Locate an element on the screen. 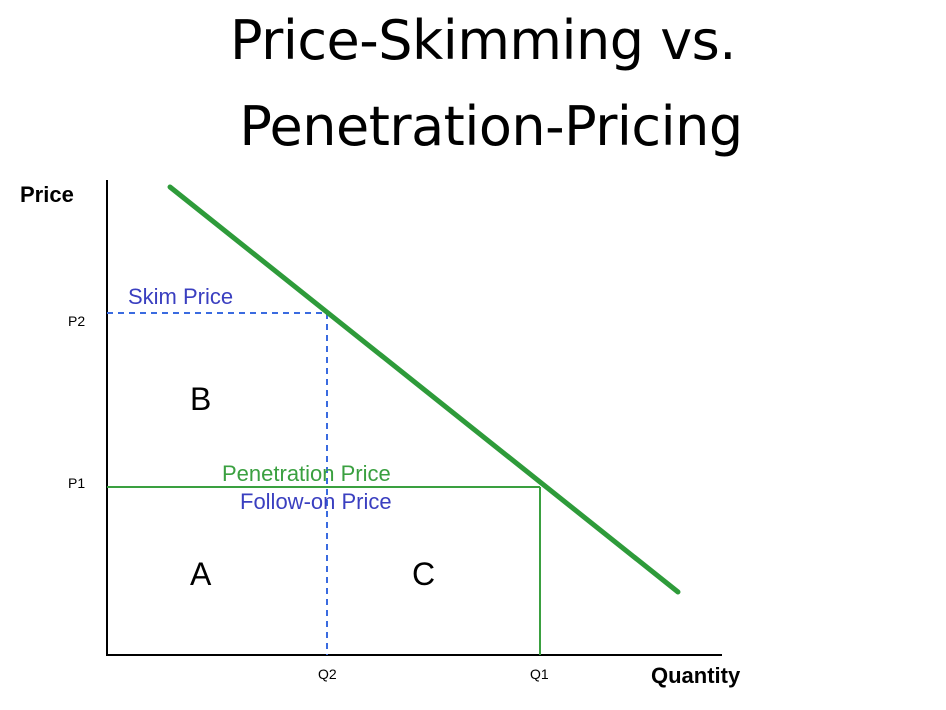 Image resolution: width=946 pixels, height=710 pixels. tick-q2: Q2 is located at coordinates (327, 674).